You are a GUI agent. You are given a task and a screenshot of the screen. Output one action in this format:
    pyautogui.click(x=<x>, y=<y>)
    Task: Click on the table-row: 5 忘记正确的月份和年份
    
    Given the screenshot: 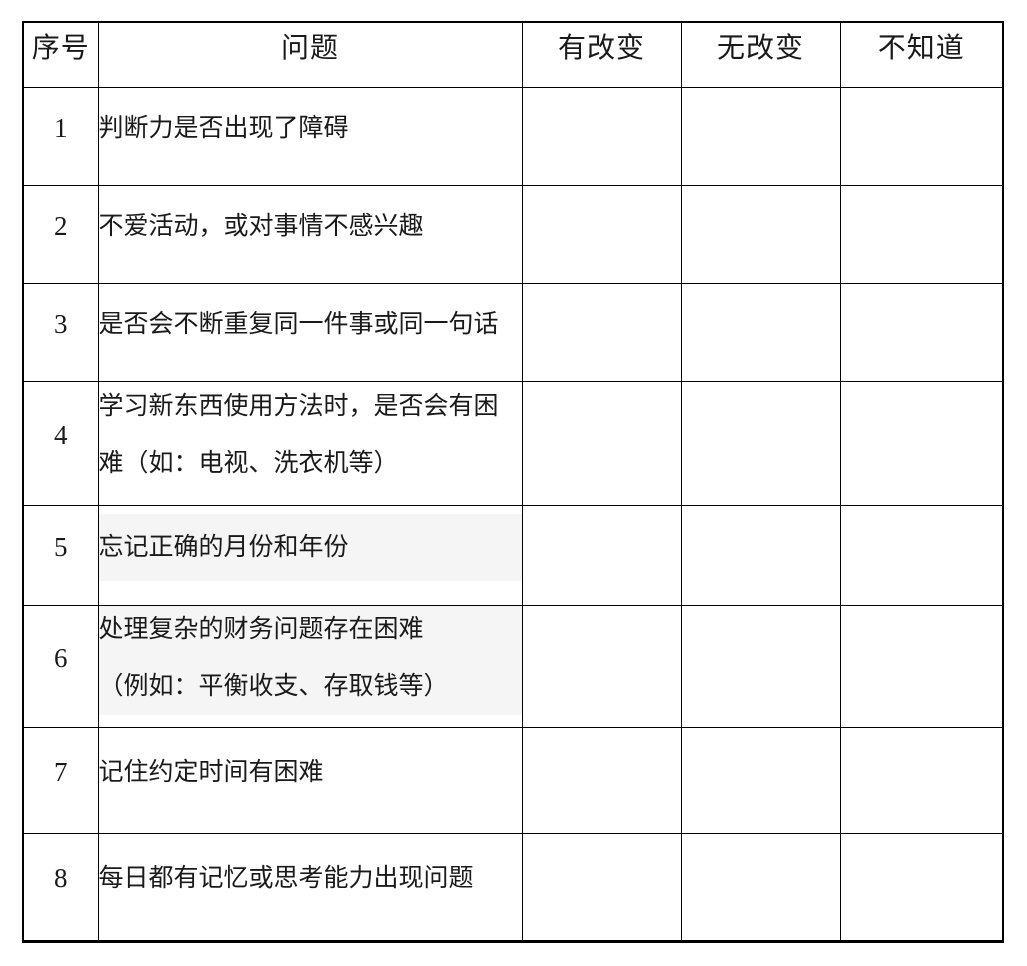 What is the action you would take?
    pyautogui.click(x=513, y=555)
    